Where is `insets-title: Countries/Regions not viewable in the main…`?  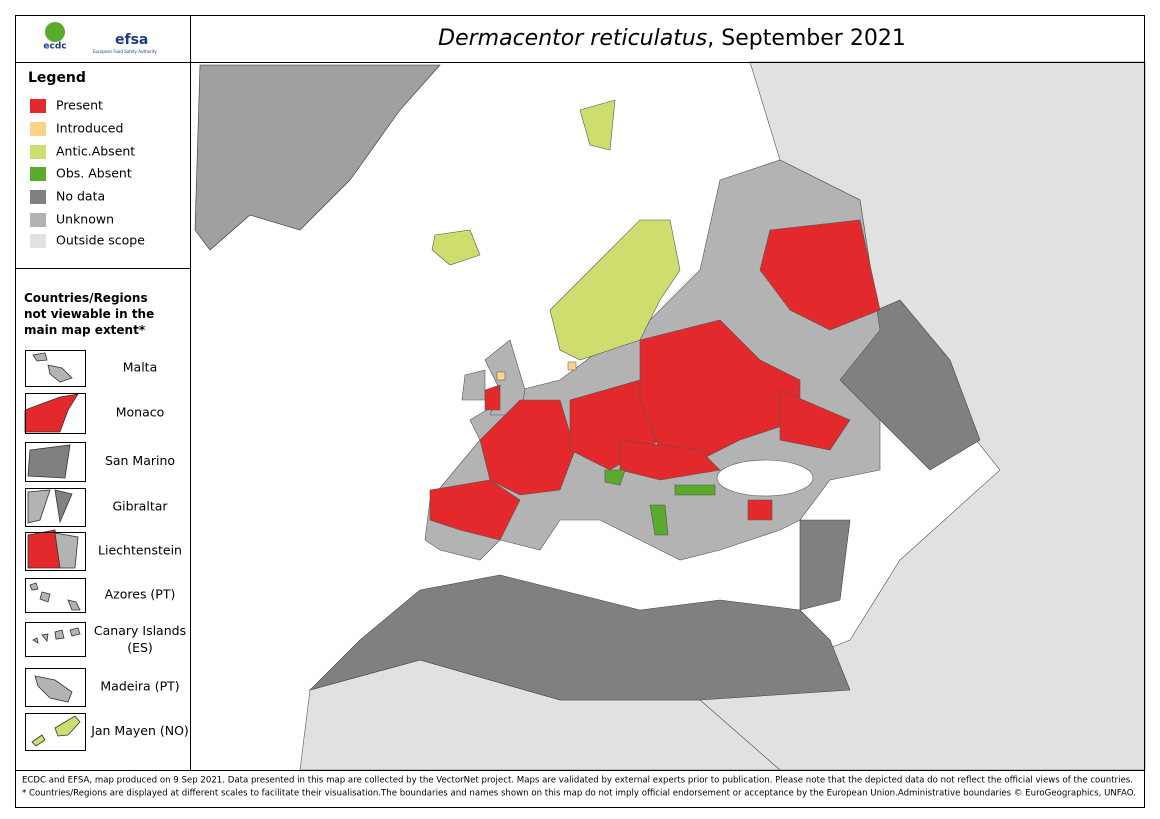 insets-title: Countries/Regions not viewable in the main… is located at coordinates (89, 314).